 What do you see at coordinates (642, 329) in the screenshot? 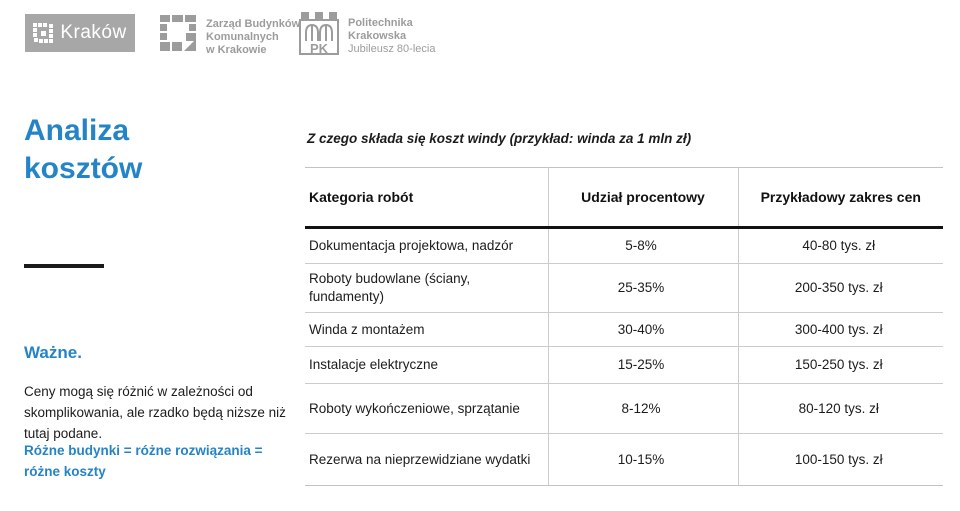
I see `cell-percentage: 30-40%` at bounding box center [642, 329].